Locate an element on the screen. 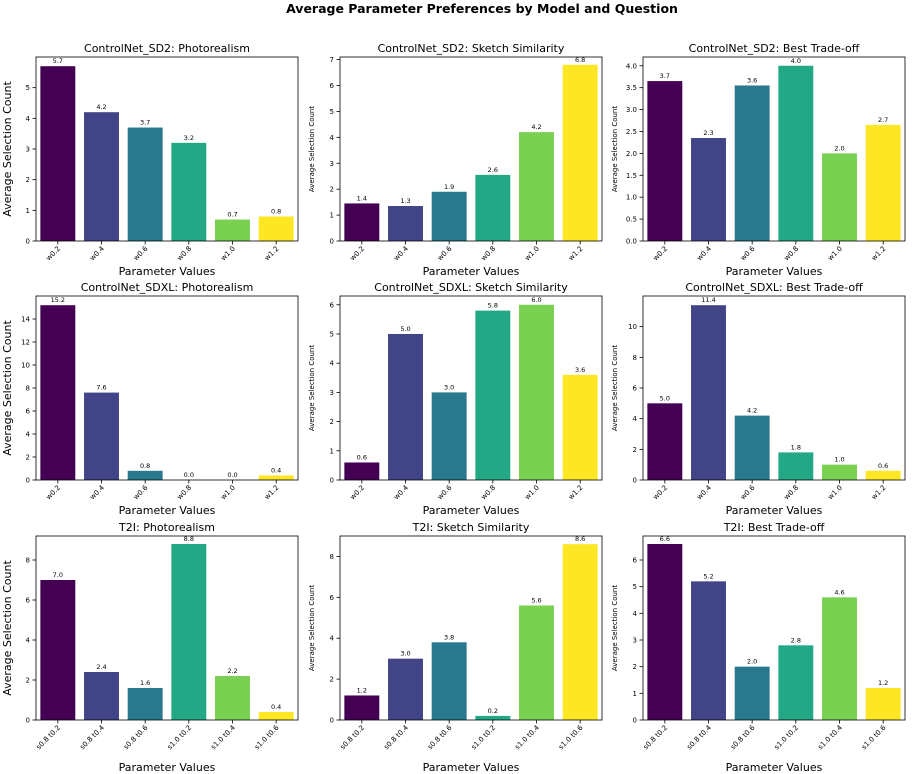  bar-value-label: 6.0 is located at coordinates (536, 300).